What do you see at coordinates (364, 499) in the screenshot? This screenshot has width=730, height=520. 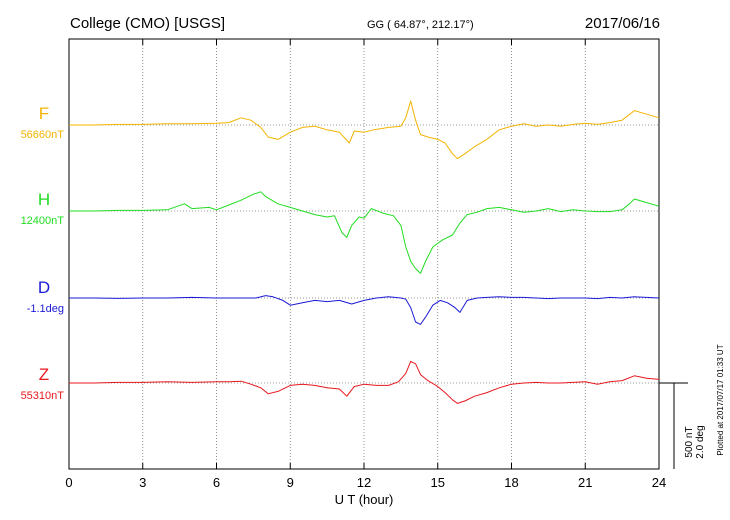 I see `x-axis-label: U T (hour)` at bounding box center [364, 499].